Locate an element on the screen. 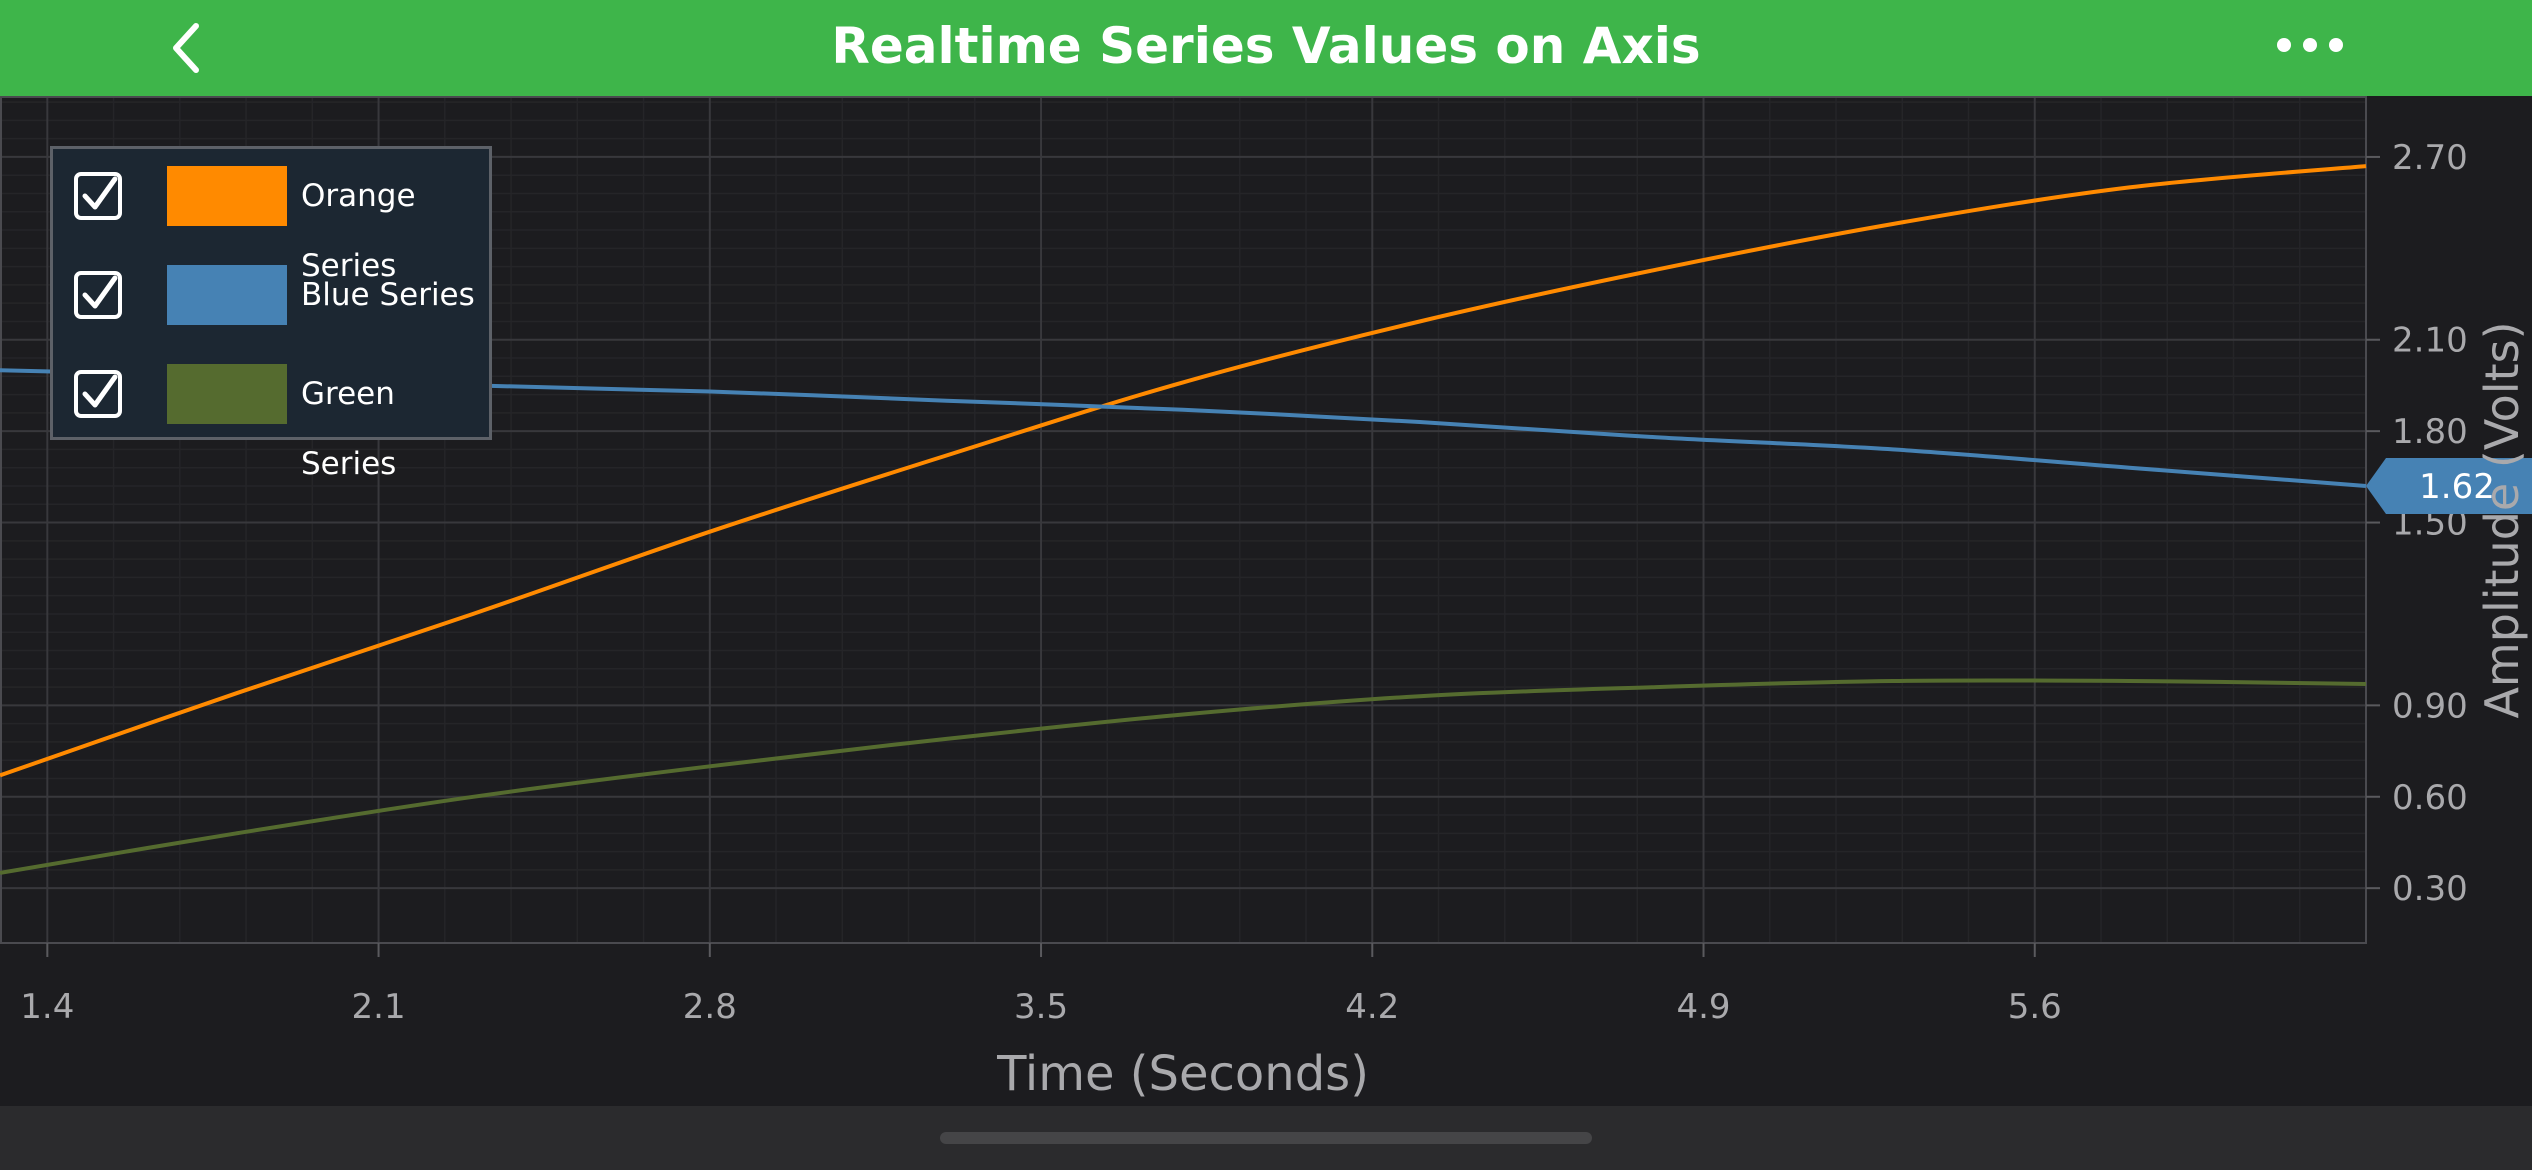 The height and width of the screenshot is (1170, 2532). legend-item-orange: Orange Series is located at coordinates (283, 222).